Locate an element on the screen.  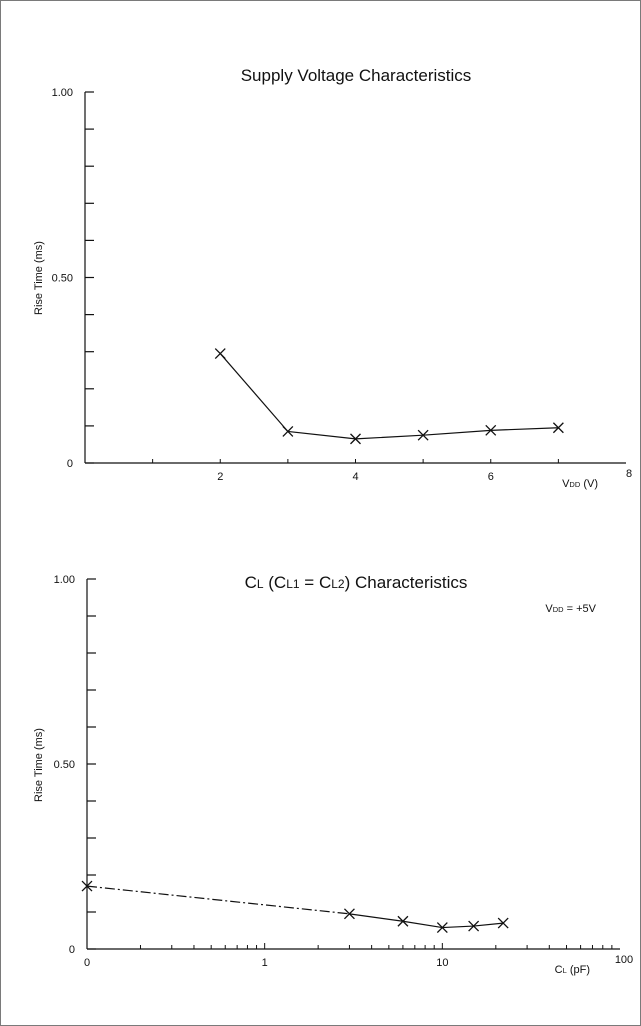
chart2-extrapolated-line is located at coordinates (218, 900).